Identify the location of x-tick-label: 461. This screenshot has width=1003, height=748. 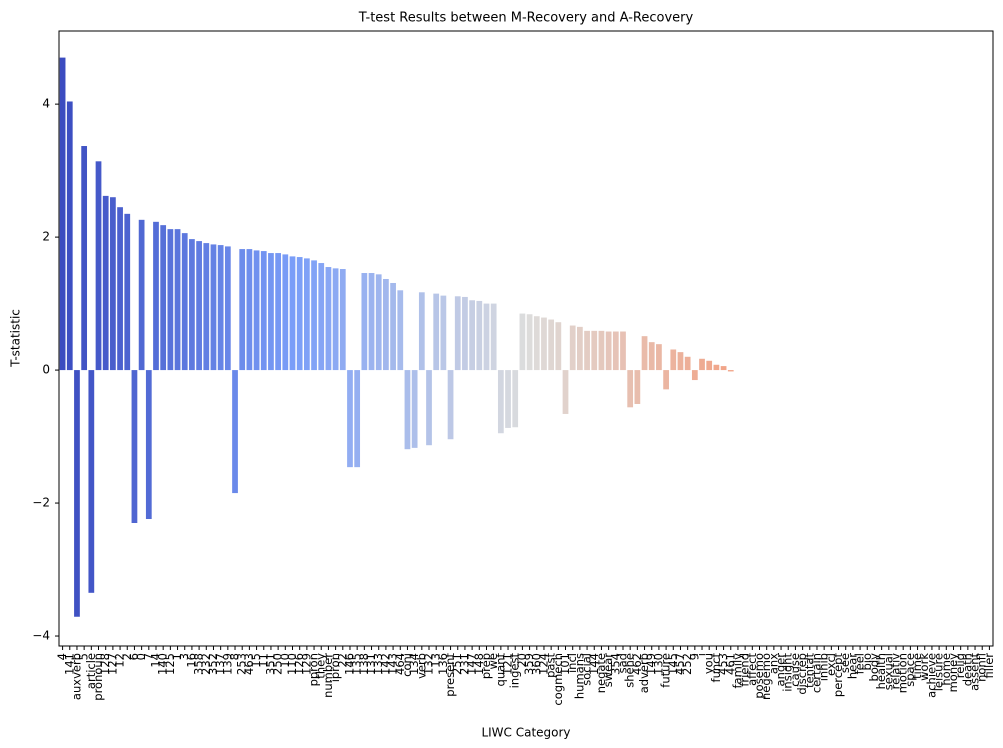
(730, 664).